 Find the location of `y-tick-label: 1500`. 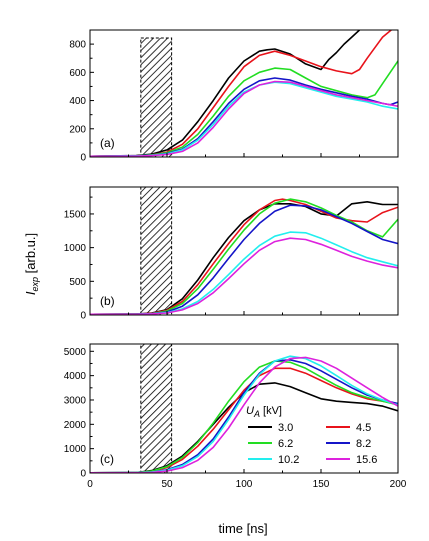

y-tick-label: 1500 is located at coordinates (75, 214).